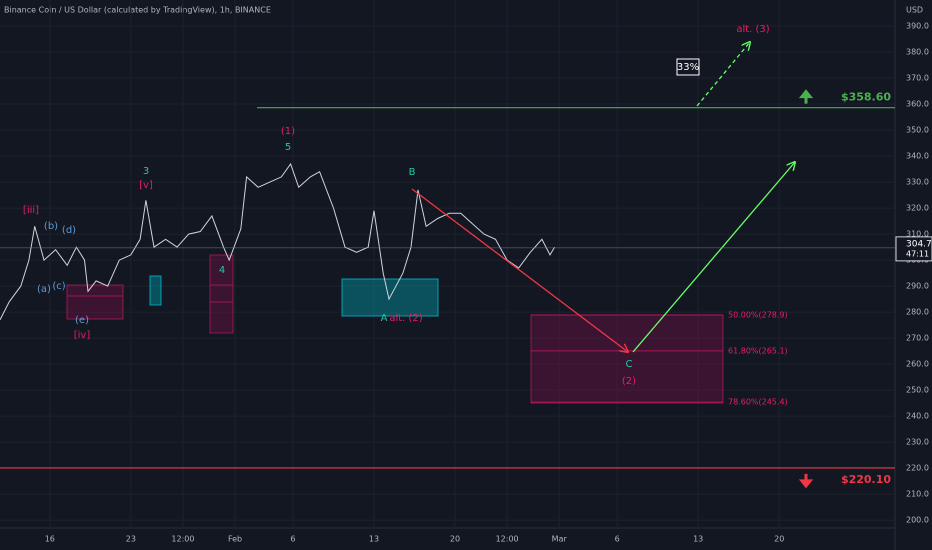 The width and height of the screenshot is (932, 550). What do you see at coordinates (917, 364) in the screenshot?
I see `y-tick-label: 260.0` at bounding box center [917, 364].